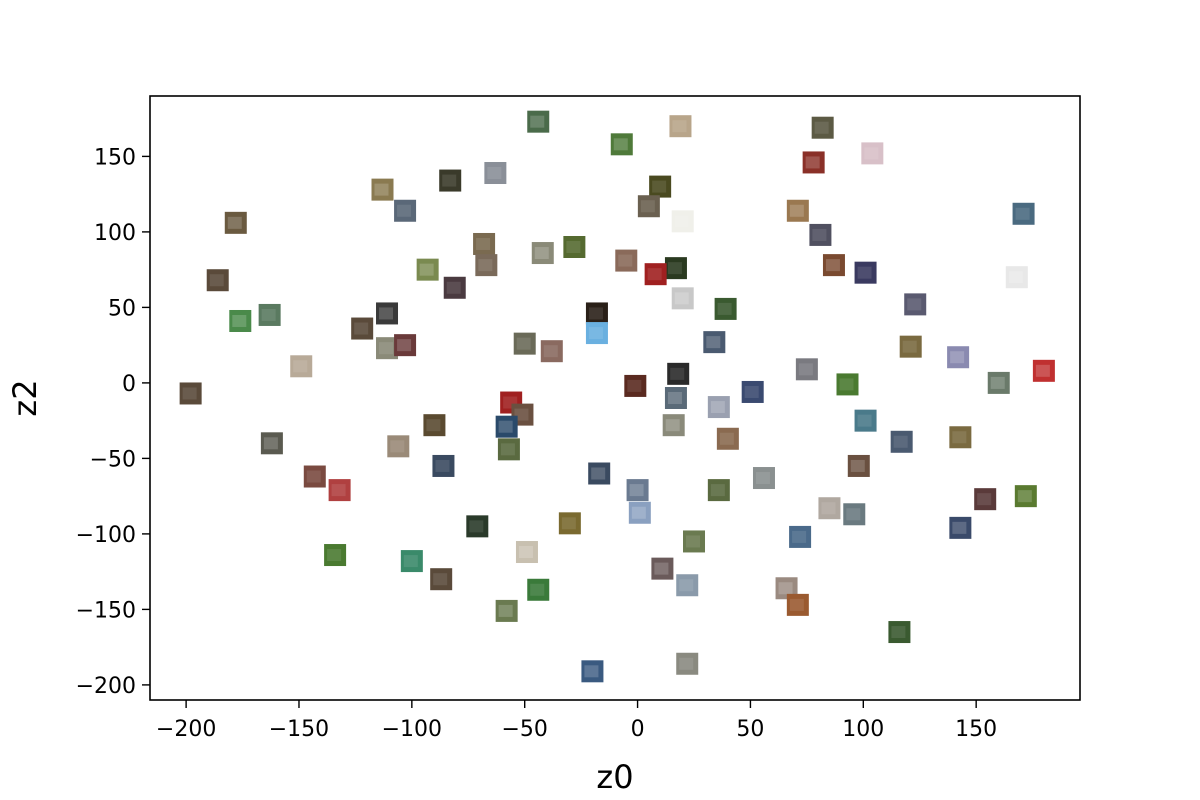  I want to click on y-tick-label: 100, so click(115, 233).